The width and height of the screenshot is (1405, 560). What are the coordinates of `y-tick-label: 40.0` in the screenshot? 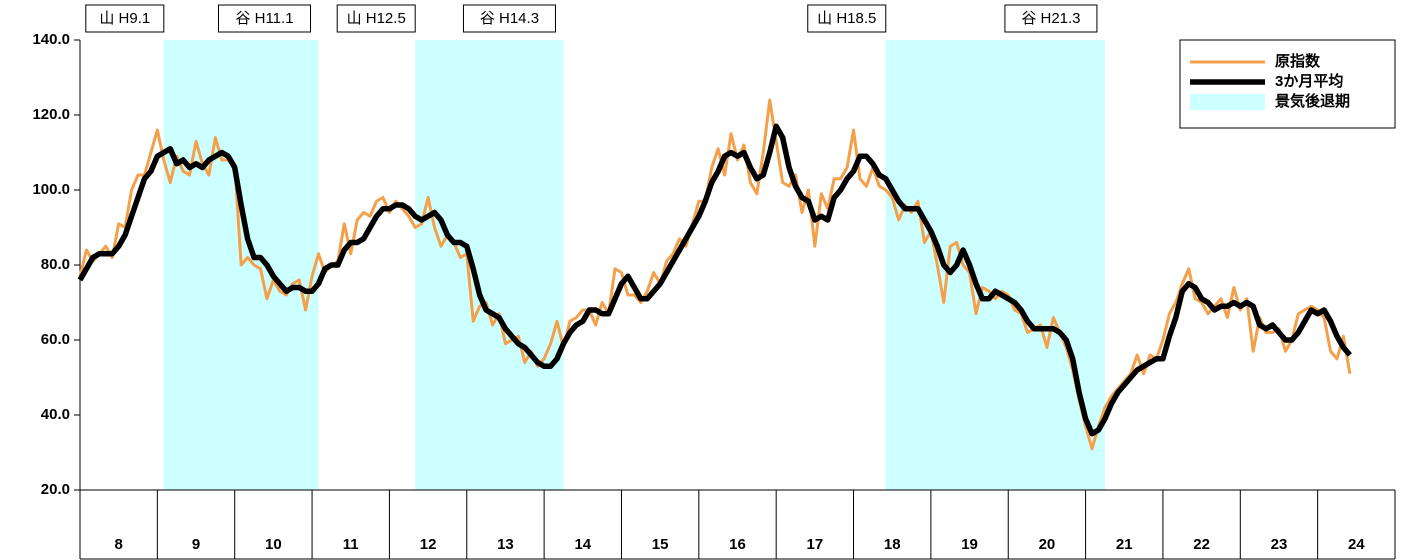 It's located at (55, 414).